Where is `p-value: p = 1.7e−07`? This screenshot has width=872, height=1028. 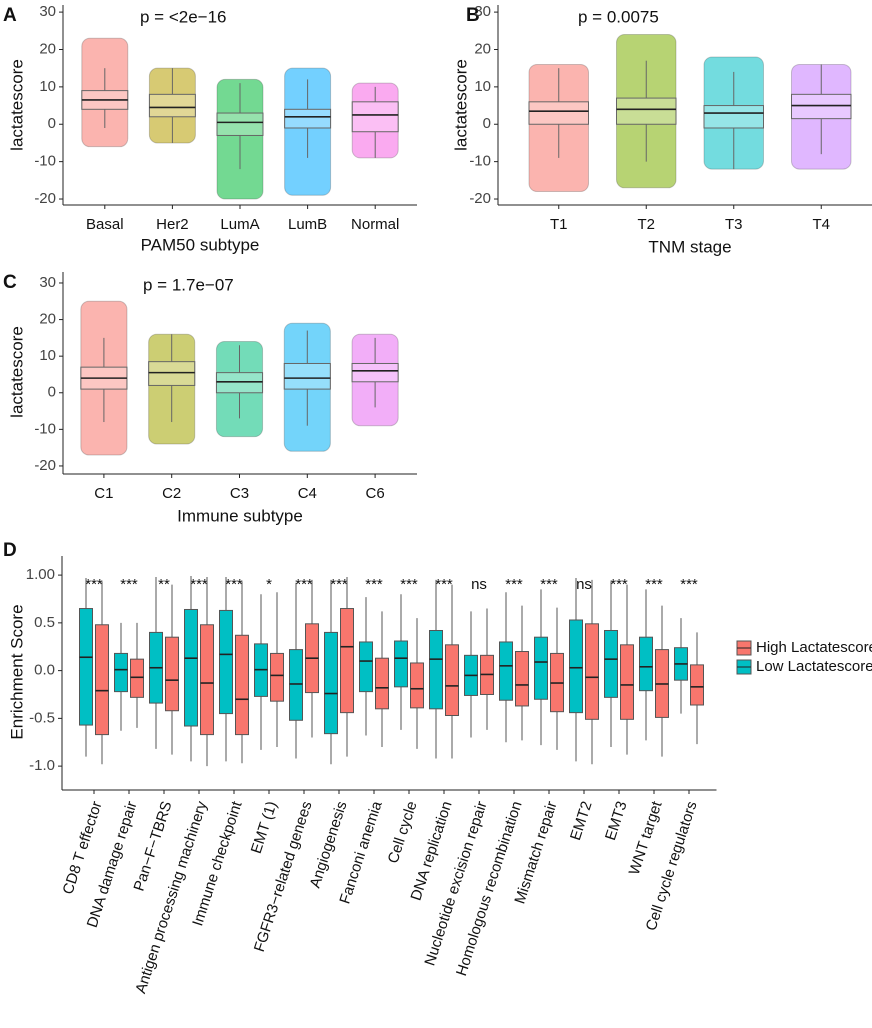 p-value: p = 1.7e−07 is located at coordinates (188, 284).